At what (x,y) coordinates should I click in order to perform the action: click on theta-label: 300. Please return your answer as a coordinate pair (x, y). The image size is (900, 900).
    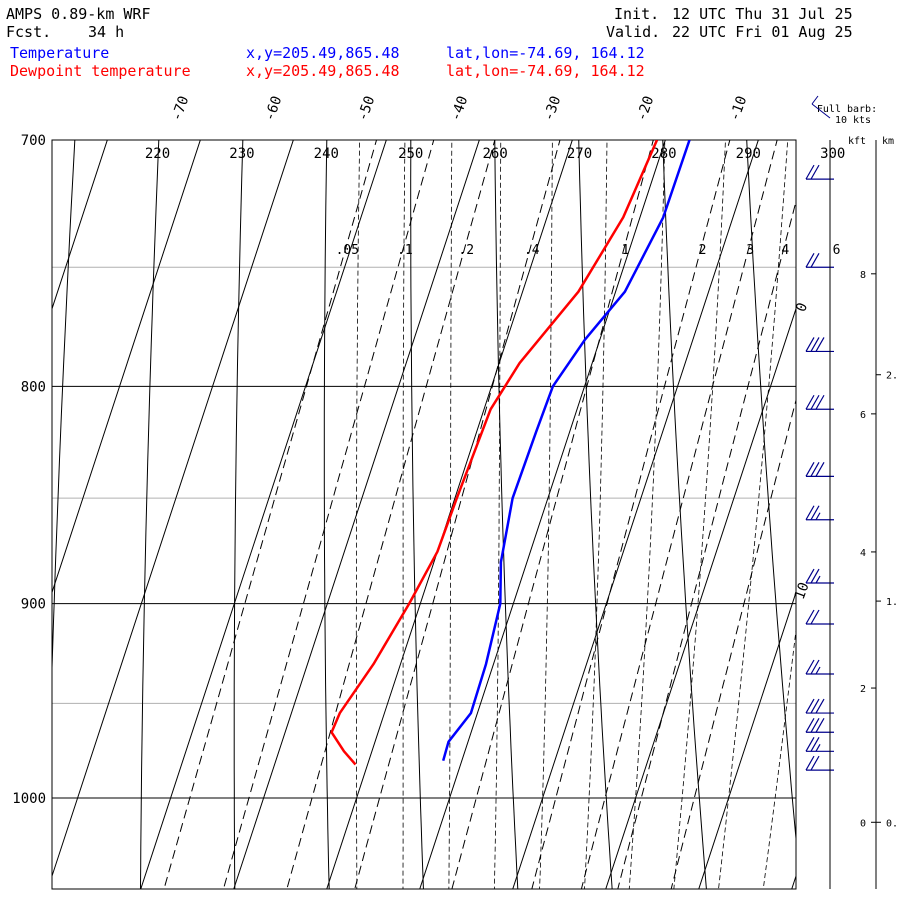
    Looking at the image, I should click on (832, 154).